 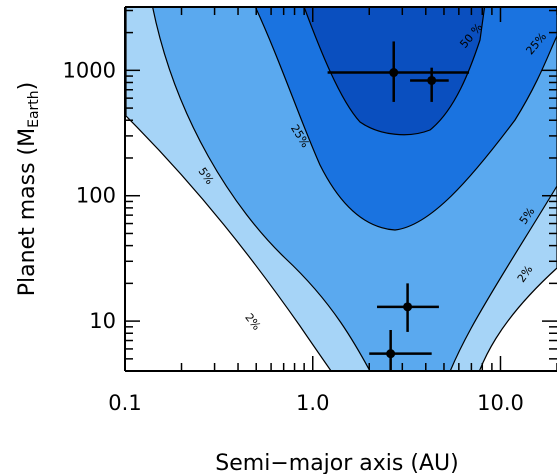 What do you see at coordinates (391, 354) in the screenshot?
I see `planet-4-point` at bounding box center [391, 354].